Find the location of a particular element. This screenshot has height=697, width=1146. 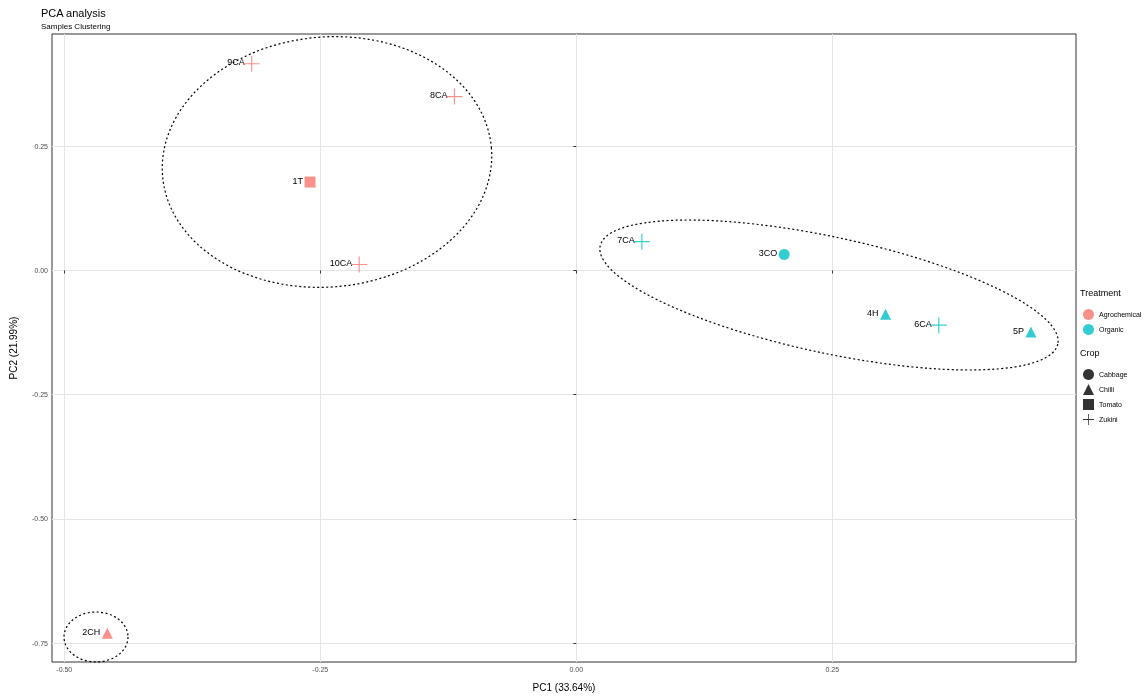

annotation: 1T is located at coordinates (298, 180).